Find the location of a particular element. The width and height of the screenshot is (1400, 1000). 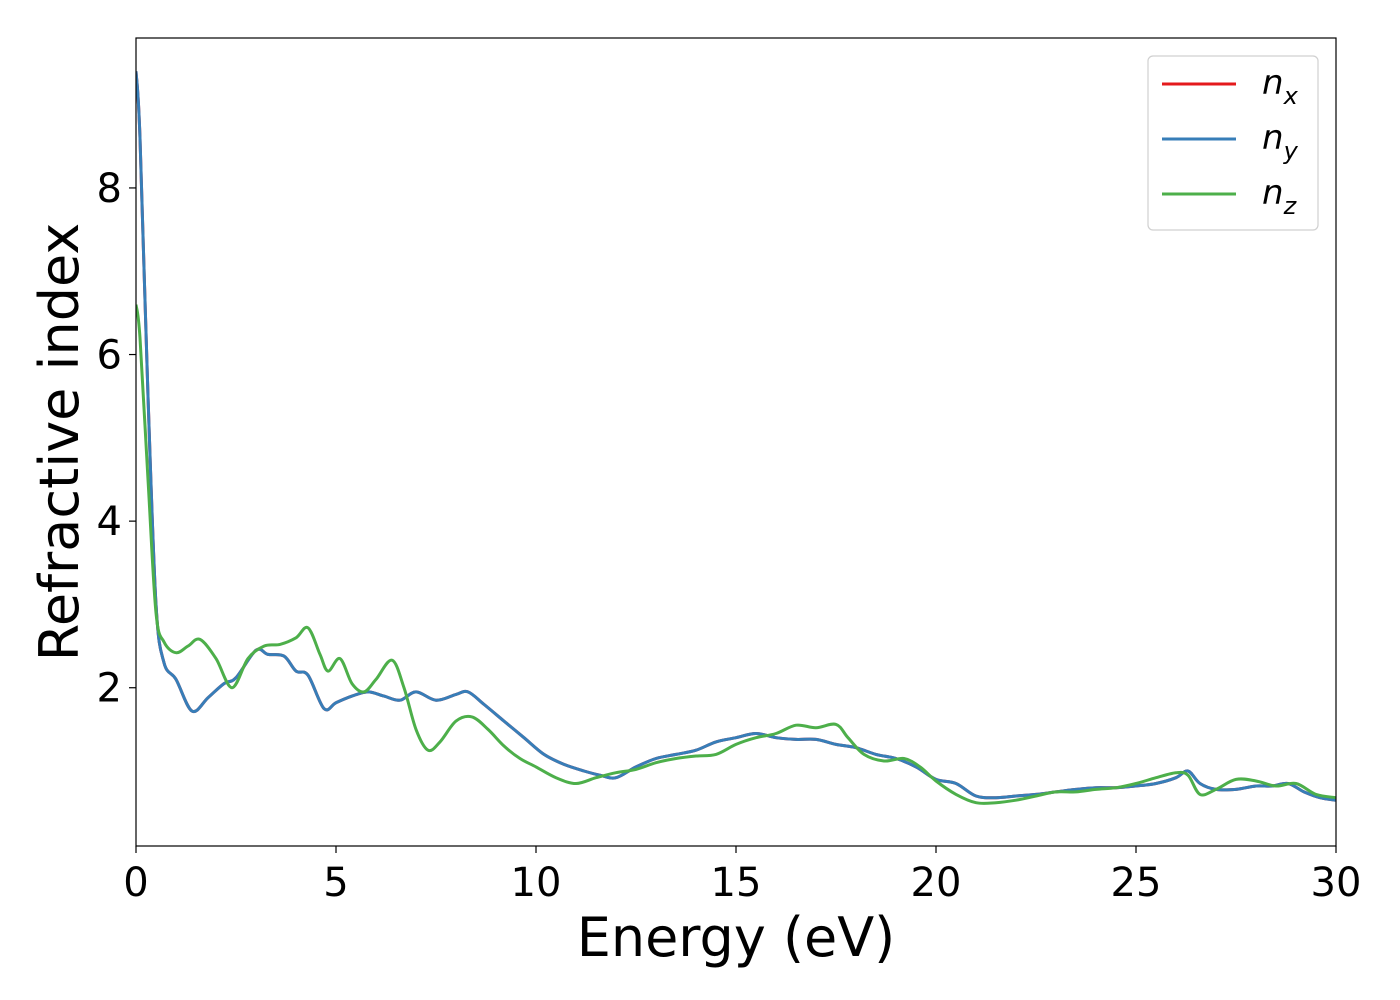

legend-label-nx: nx is located at coordinates (1280, 86).